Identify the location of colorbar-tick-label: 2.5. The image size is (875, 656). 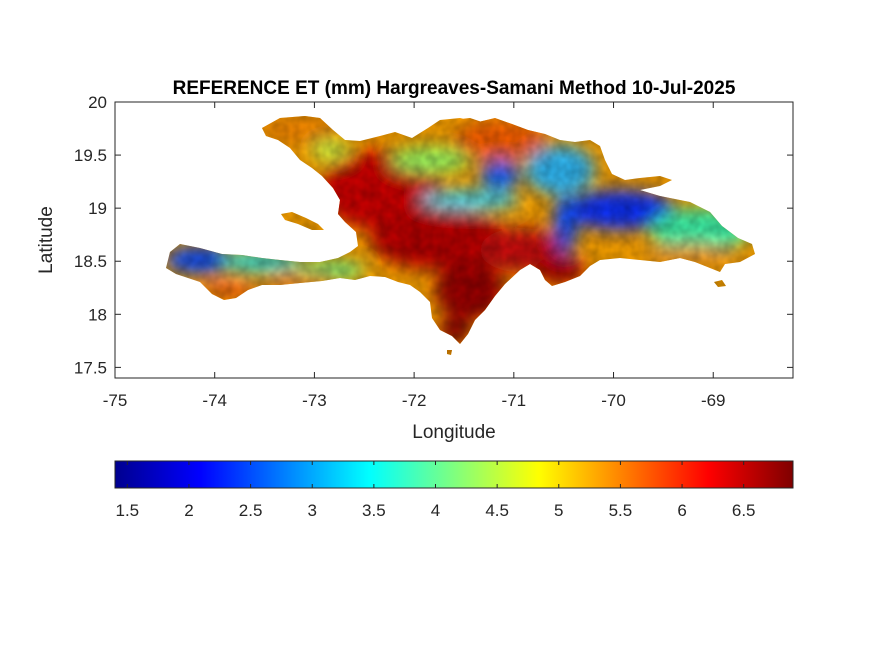
(251, 510).